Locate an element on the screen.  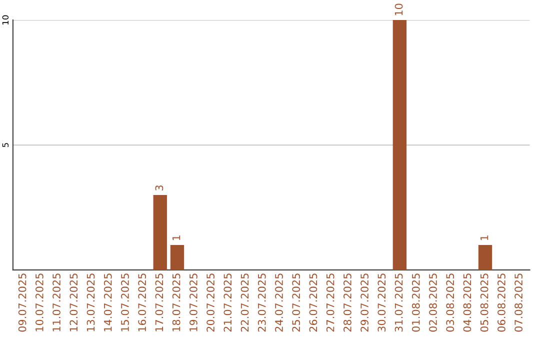
x-tick-label: 11.07.2025 is located at coordinates (56, 303).